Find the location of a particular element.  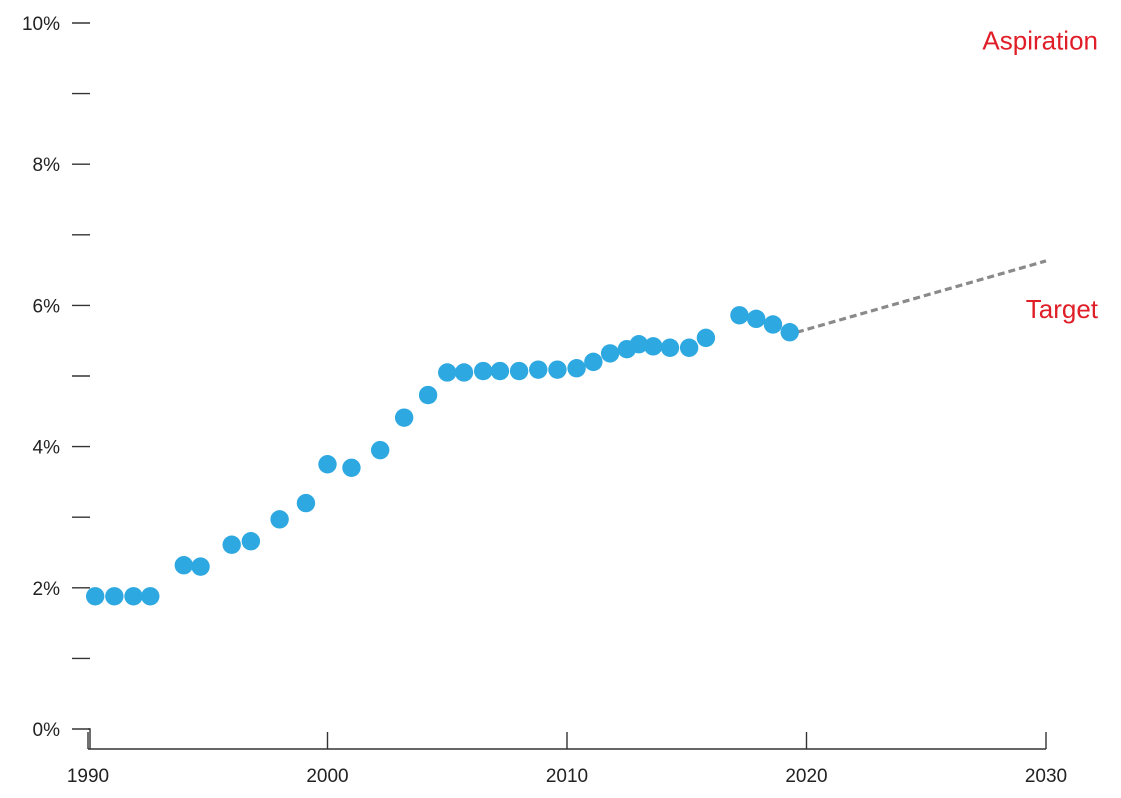

y-tick-label: 4% is located at coordinates (47, 448).